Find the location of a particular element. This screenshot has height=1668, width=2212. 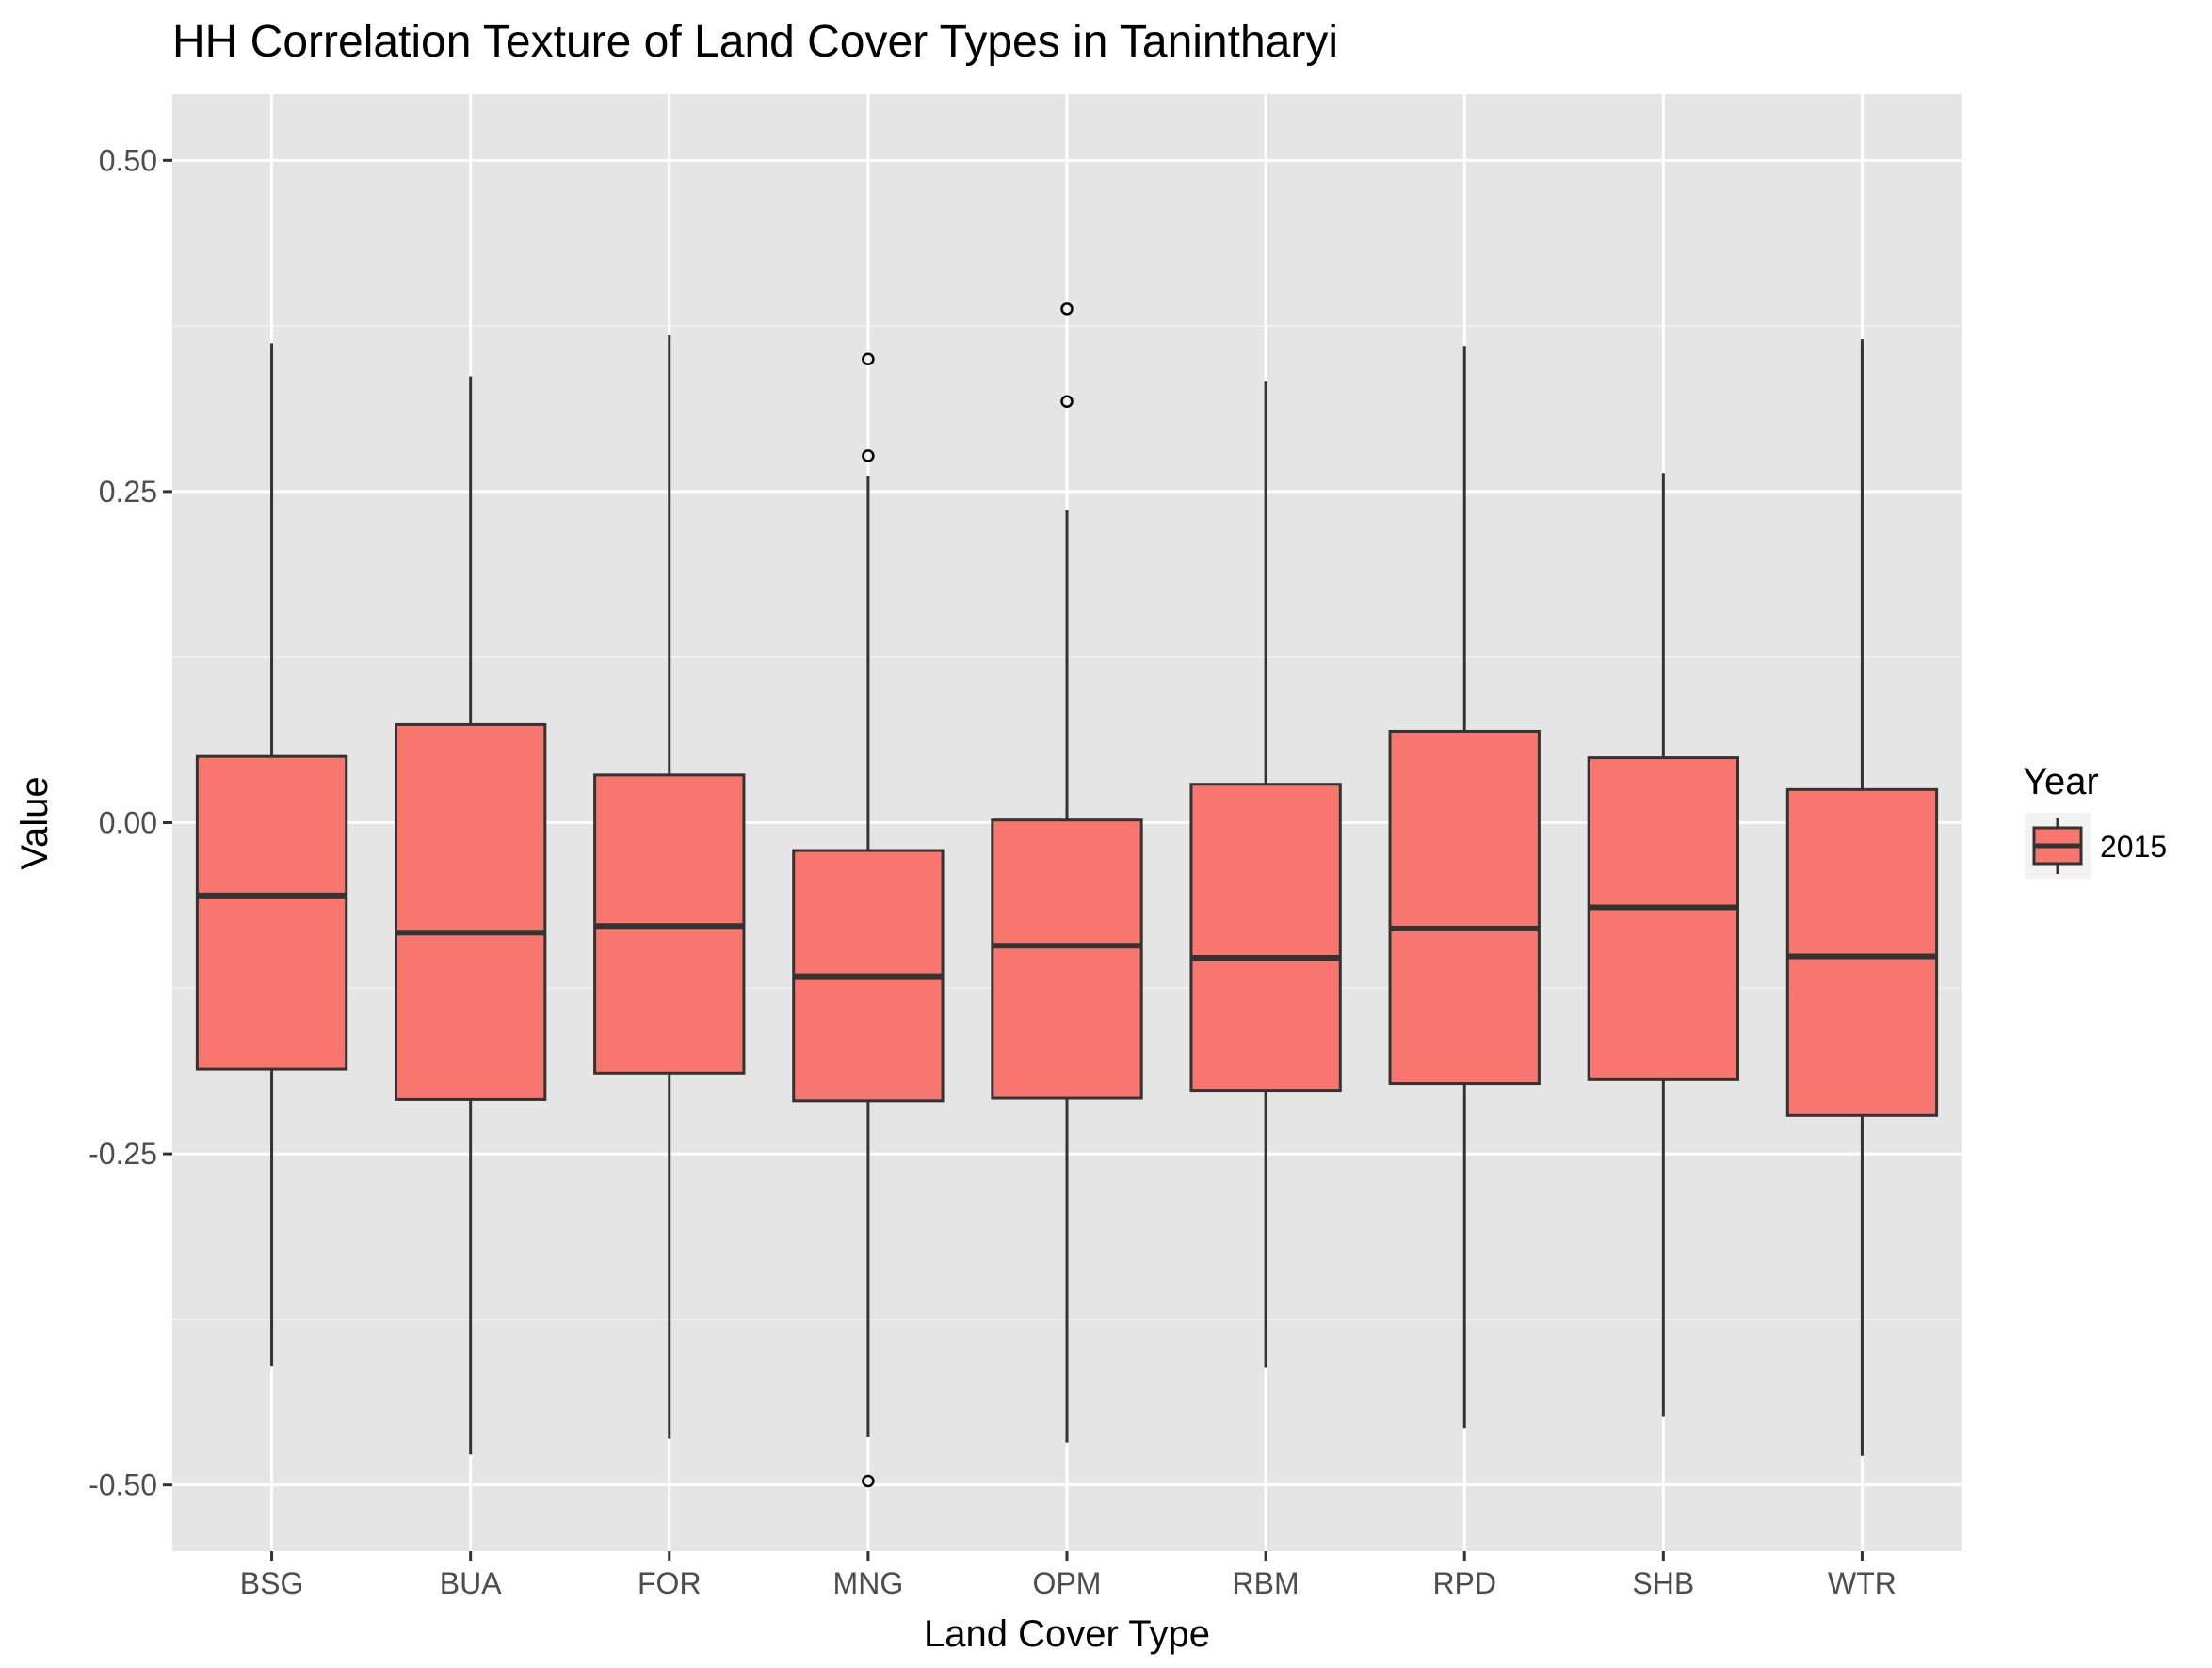

x-tick-label: SHB is located at coordinates (1663, 1583).